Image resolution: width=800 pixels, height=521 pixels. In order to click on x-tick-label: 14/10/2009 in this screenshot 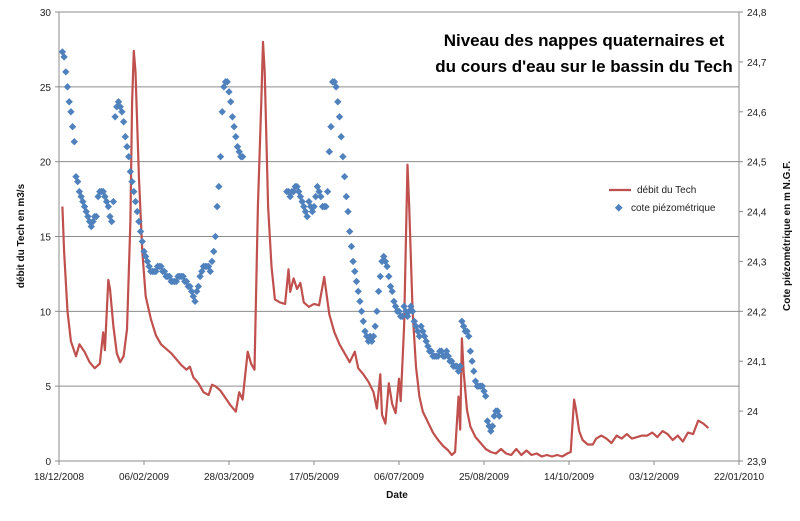, I will do `click(569, 477)`.